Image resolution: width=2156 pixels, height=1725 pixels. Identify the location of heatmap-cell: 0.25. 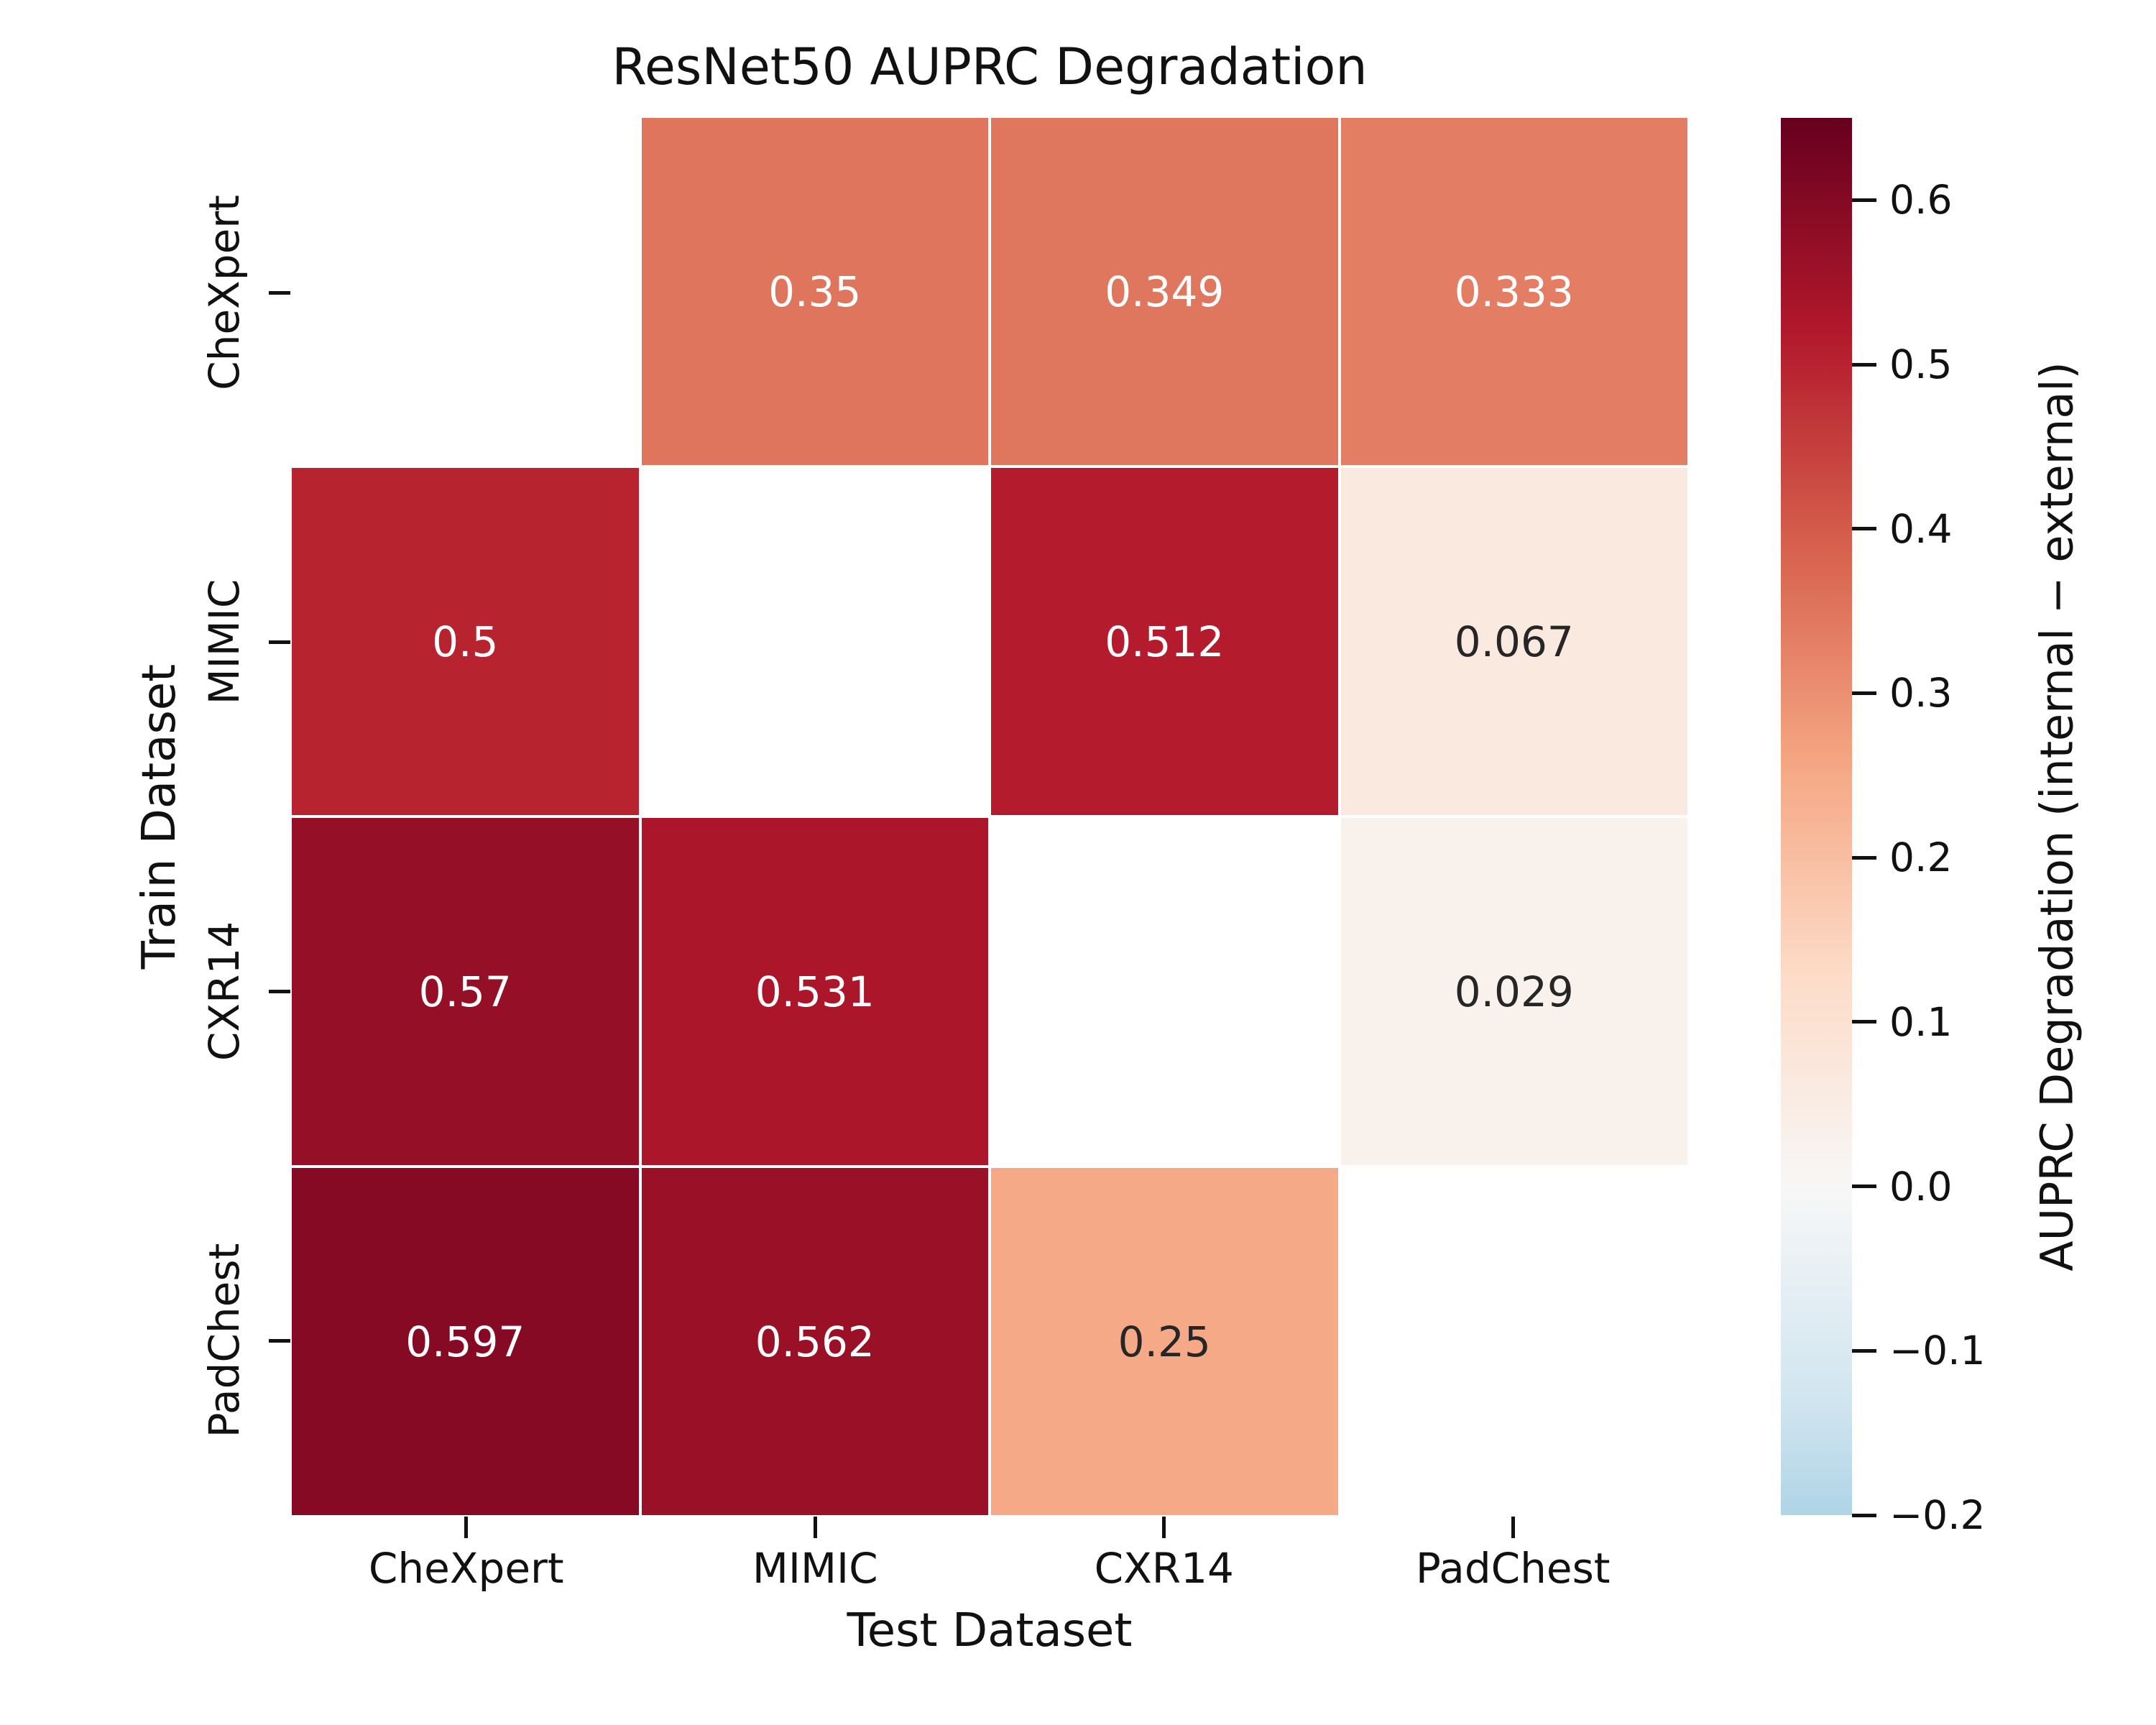
(1164, 1341).